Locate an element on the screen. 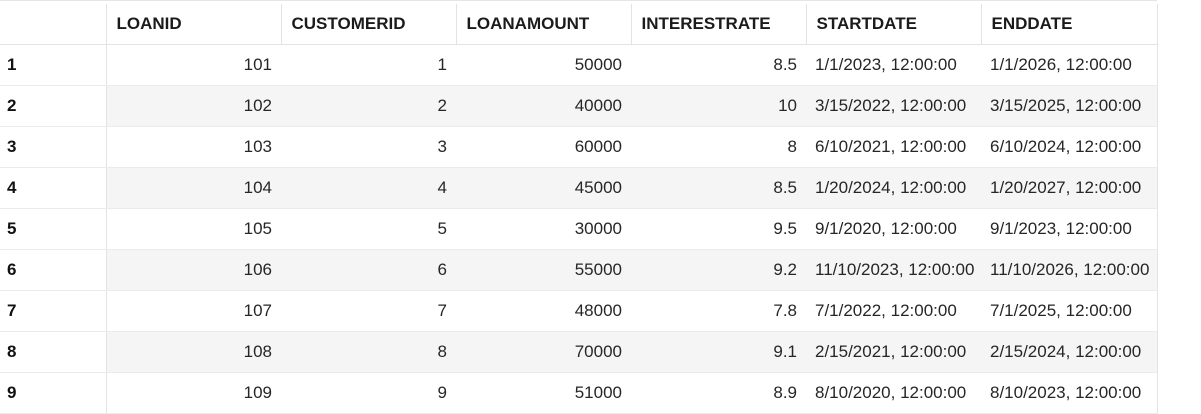  row-number: 2 is located at coordinates (53, 106).